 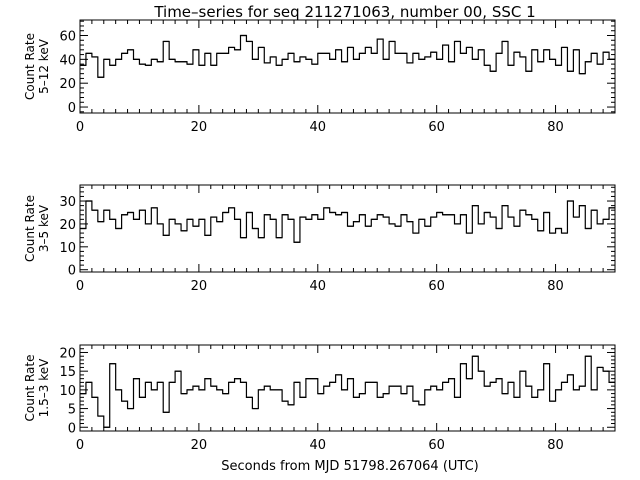 What do you see at coordinates (67, 60) in the screenshot?
I see `y-tick-label: 40` at bounding box center [67, 60].